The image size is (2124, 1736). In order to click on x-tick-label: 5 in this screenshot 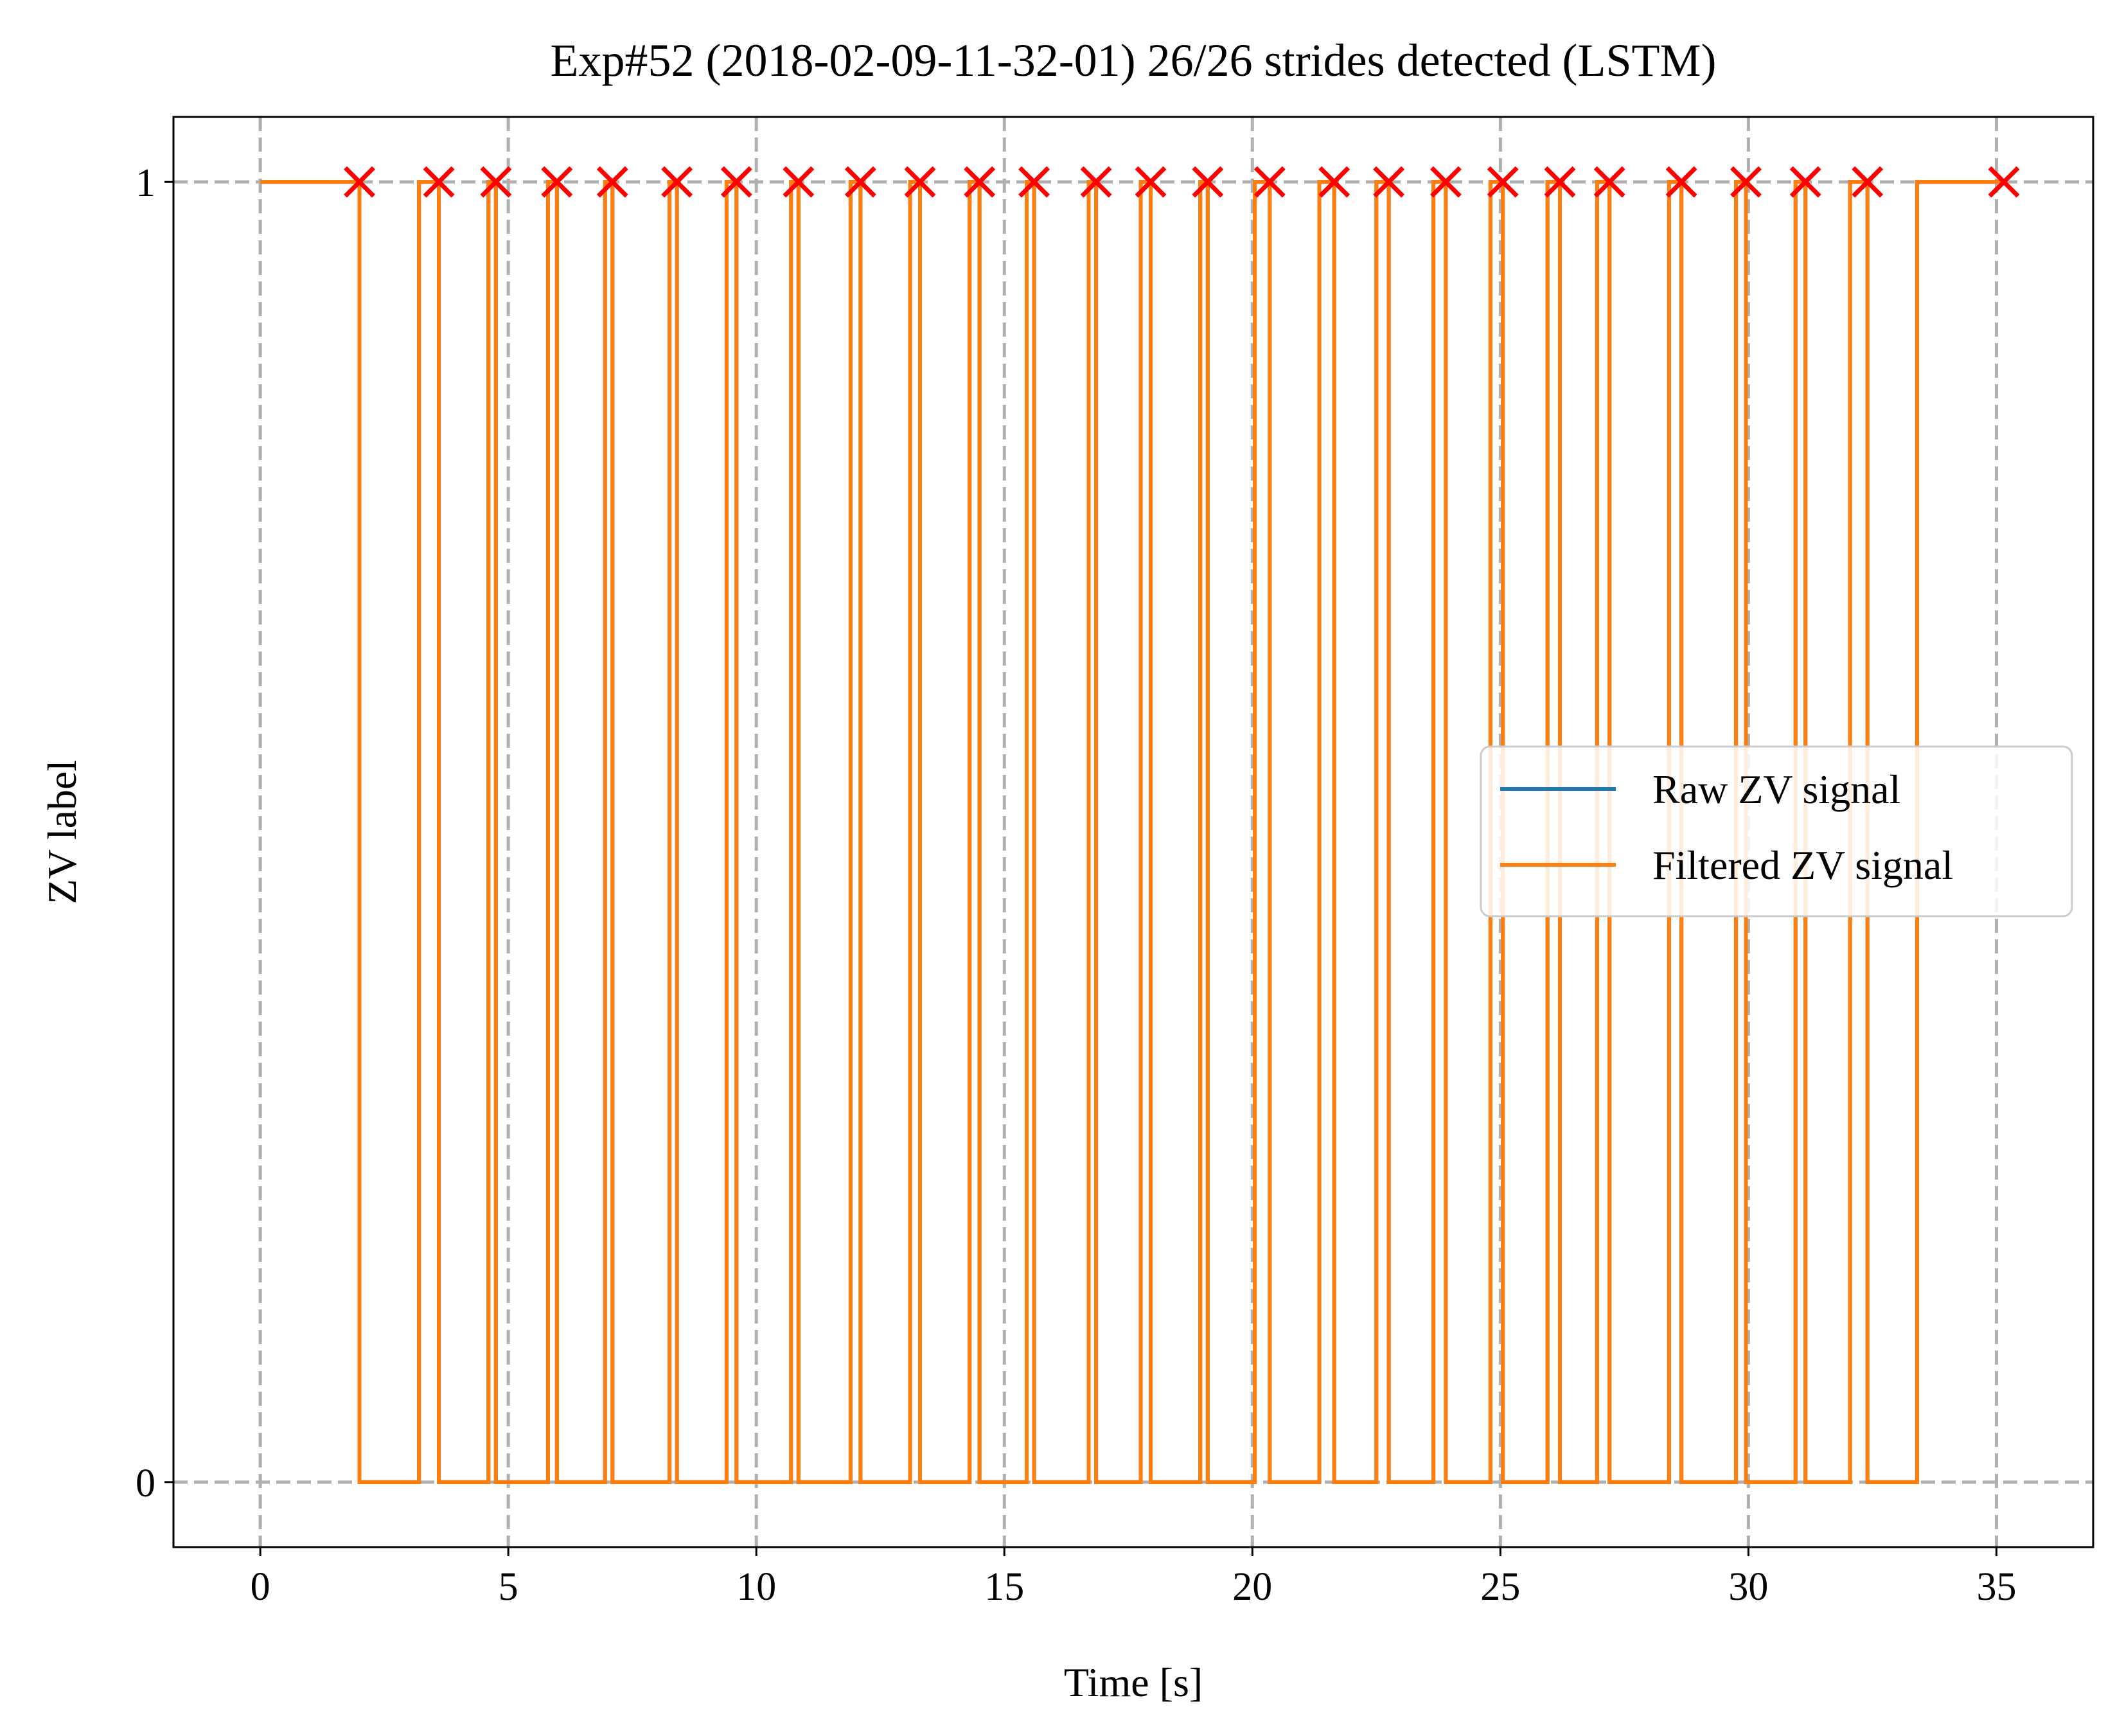, I will do `click(508, 1587)`.